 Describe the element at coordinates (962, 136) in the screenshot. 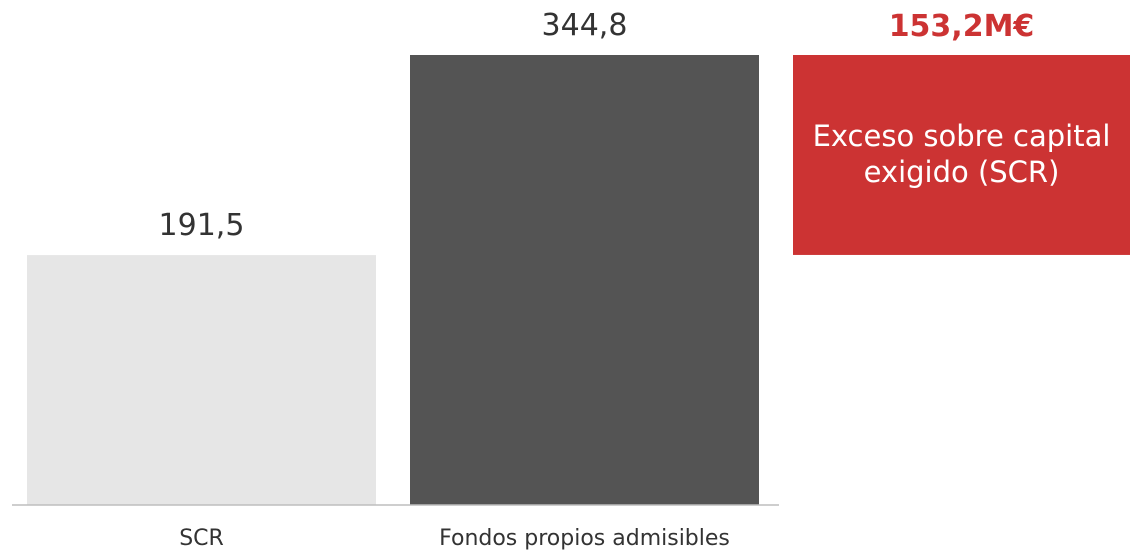

I see `excess-text-line-0: Exceso sobre capital` at that location.